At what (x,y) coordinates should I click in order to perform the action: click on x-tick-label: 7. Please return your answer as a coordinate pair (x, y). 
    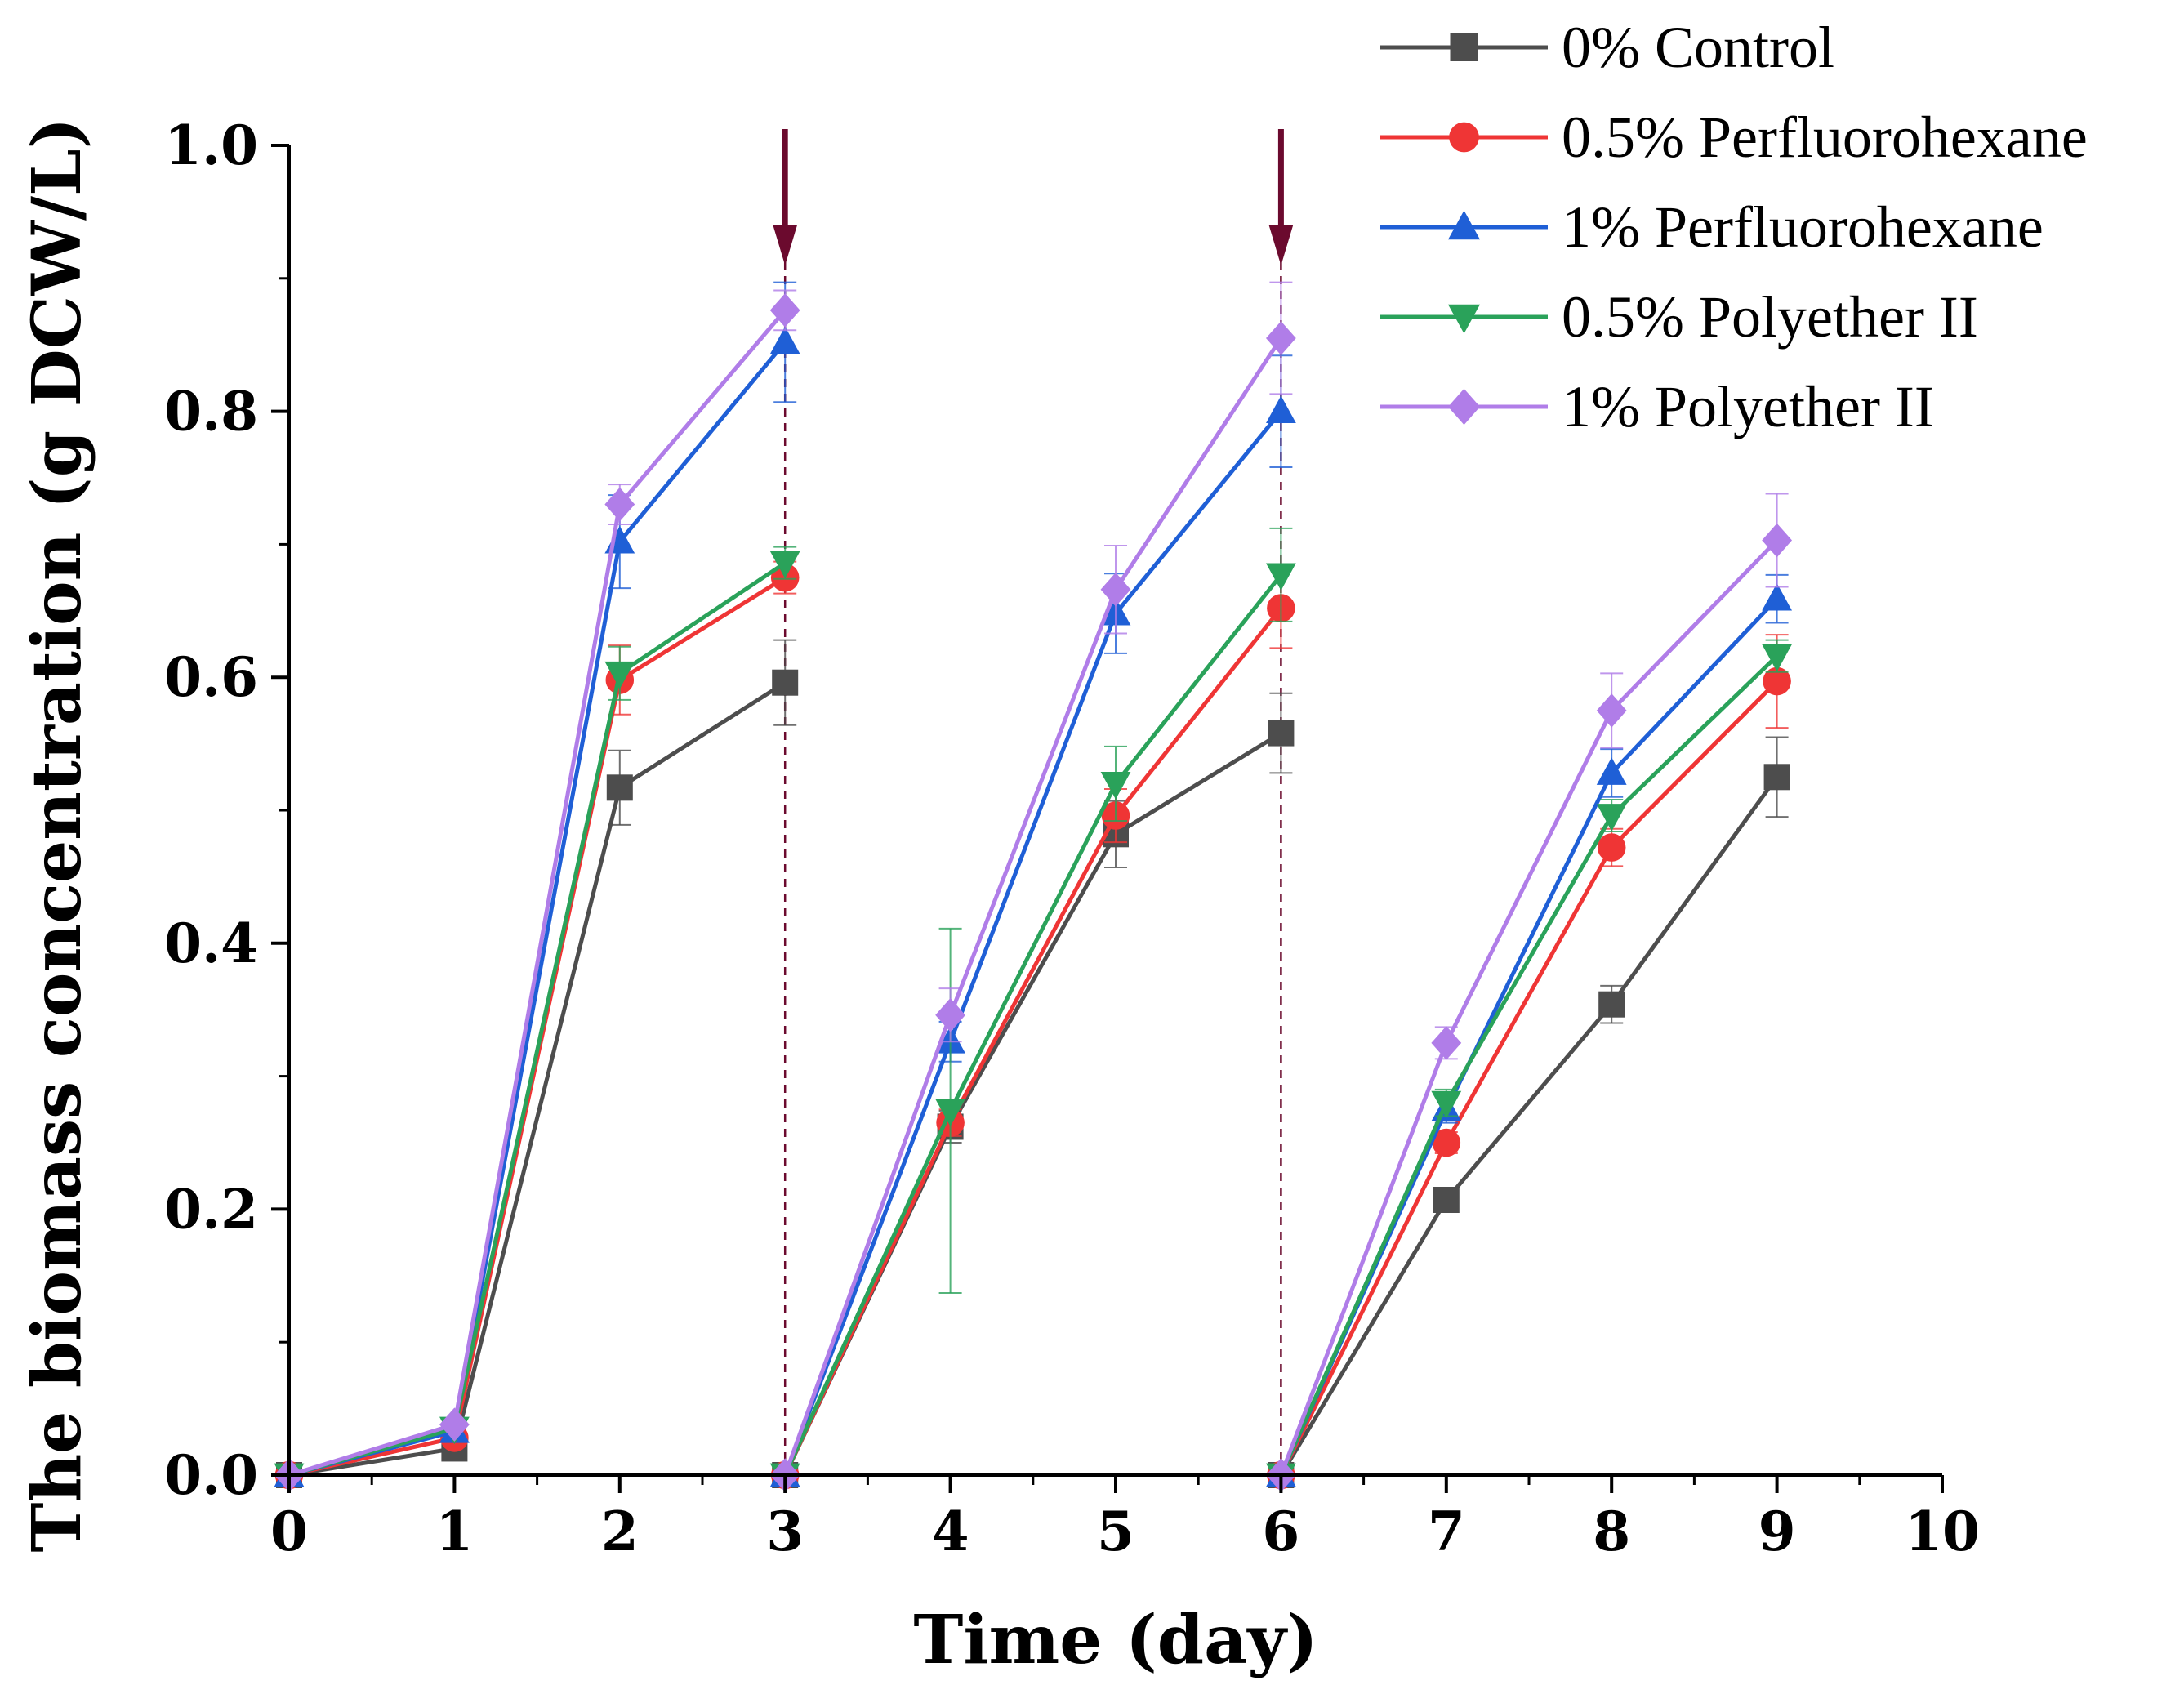
    Looking at the image, I should click on (1446, 1532).